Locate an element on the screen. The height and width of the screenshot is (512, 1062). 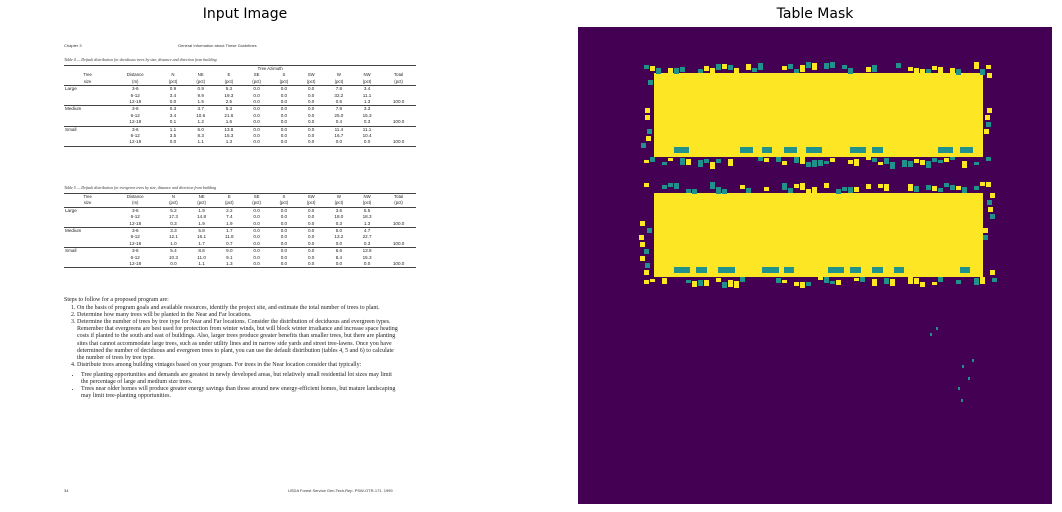
table-cell: 3.4 is located at coordinates (173, 115).